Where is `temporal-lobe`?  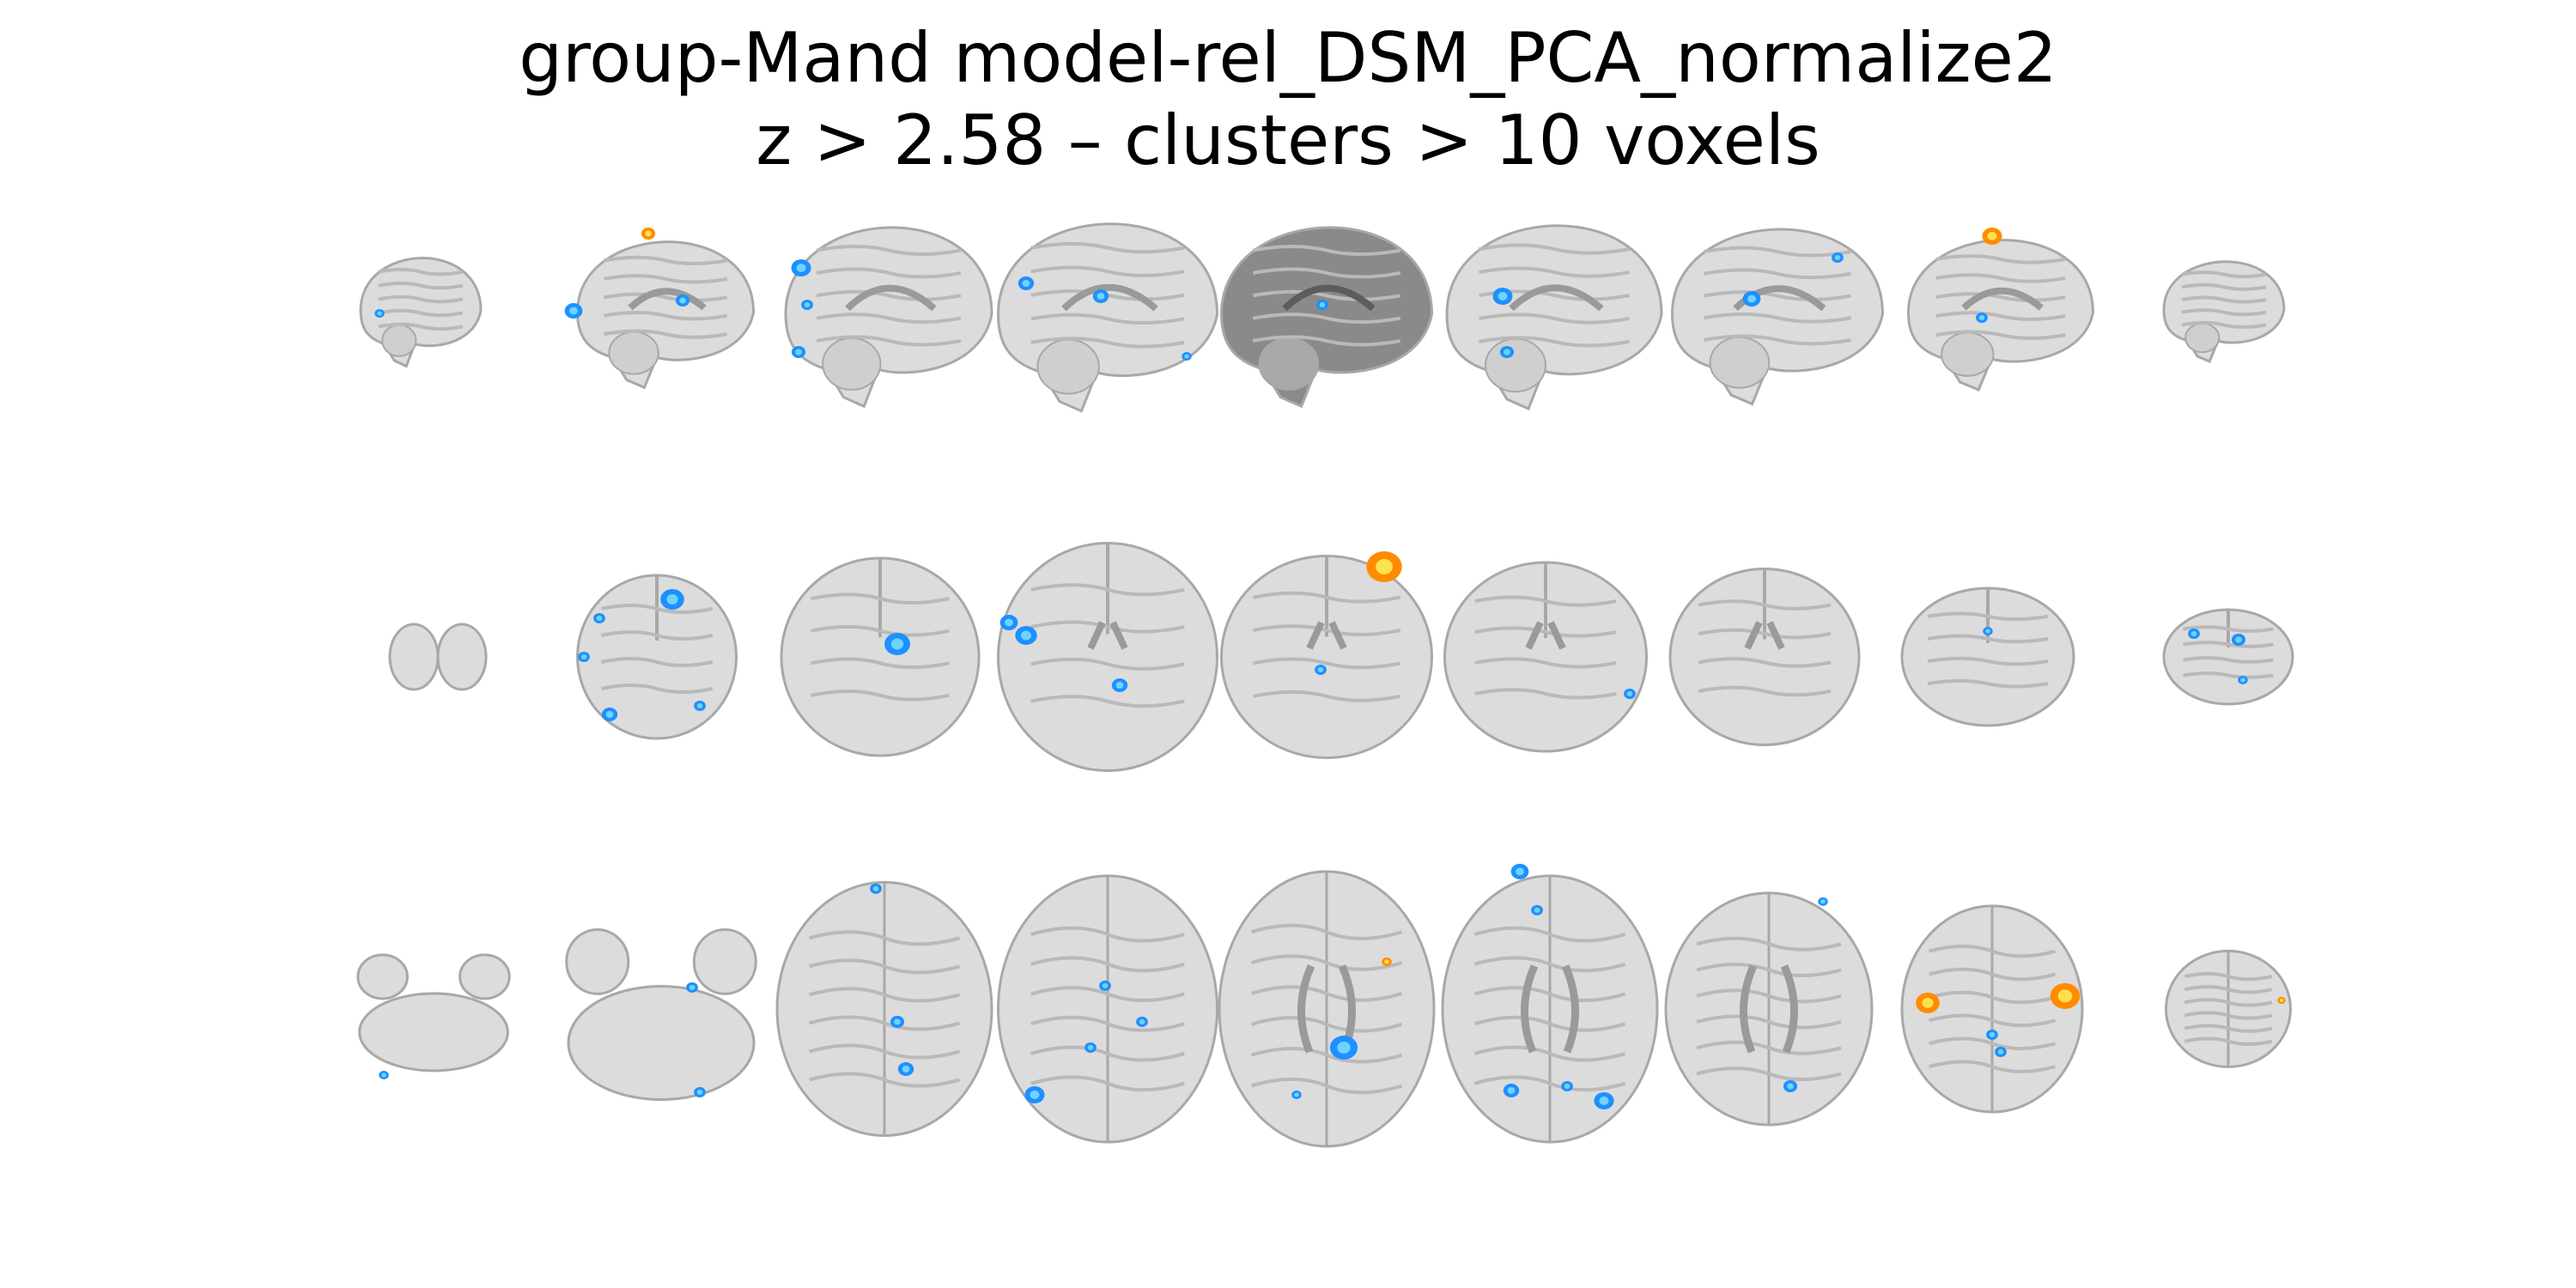 temporal-lobe is located at coordinates (382, 976).